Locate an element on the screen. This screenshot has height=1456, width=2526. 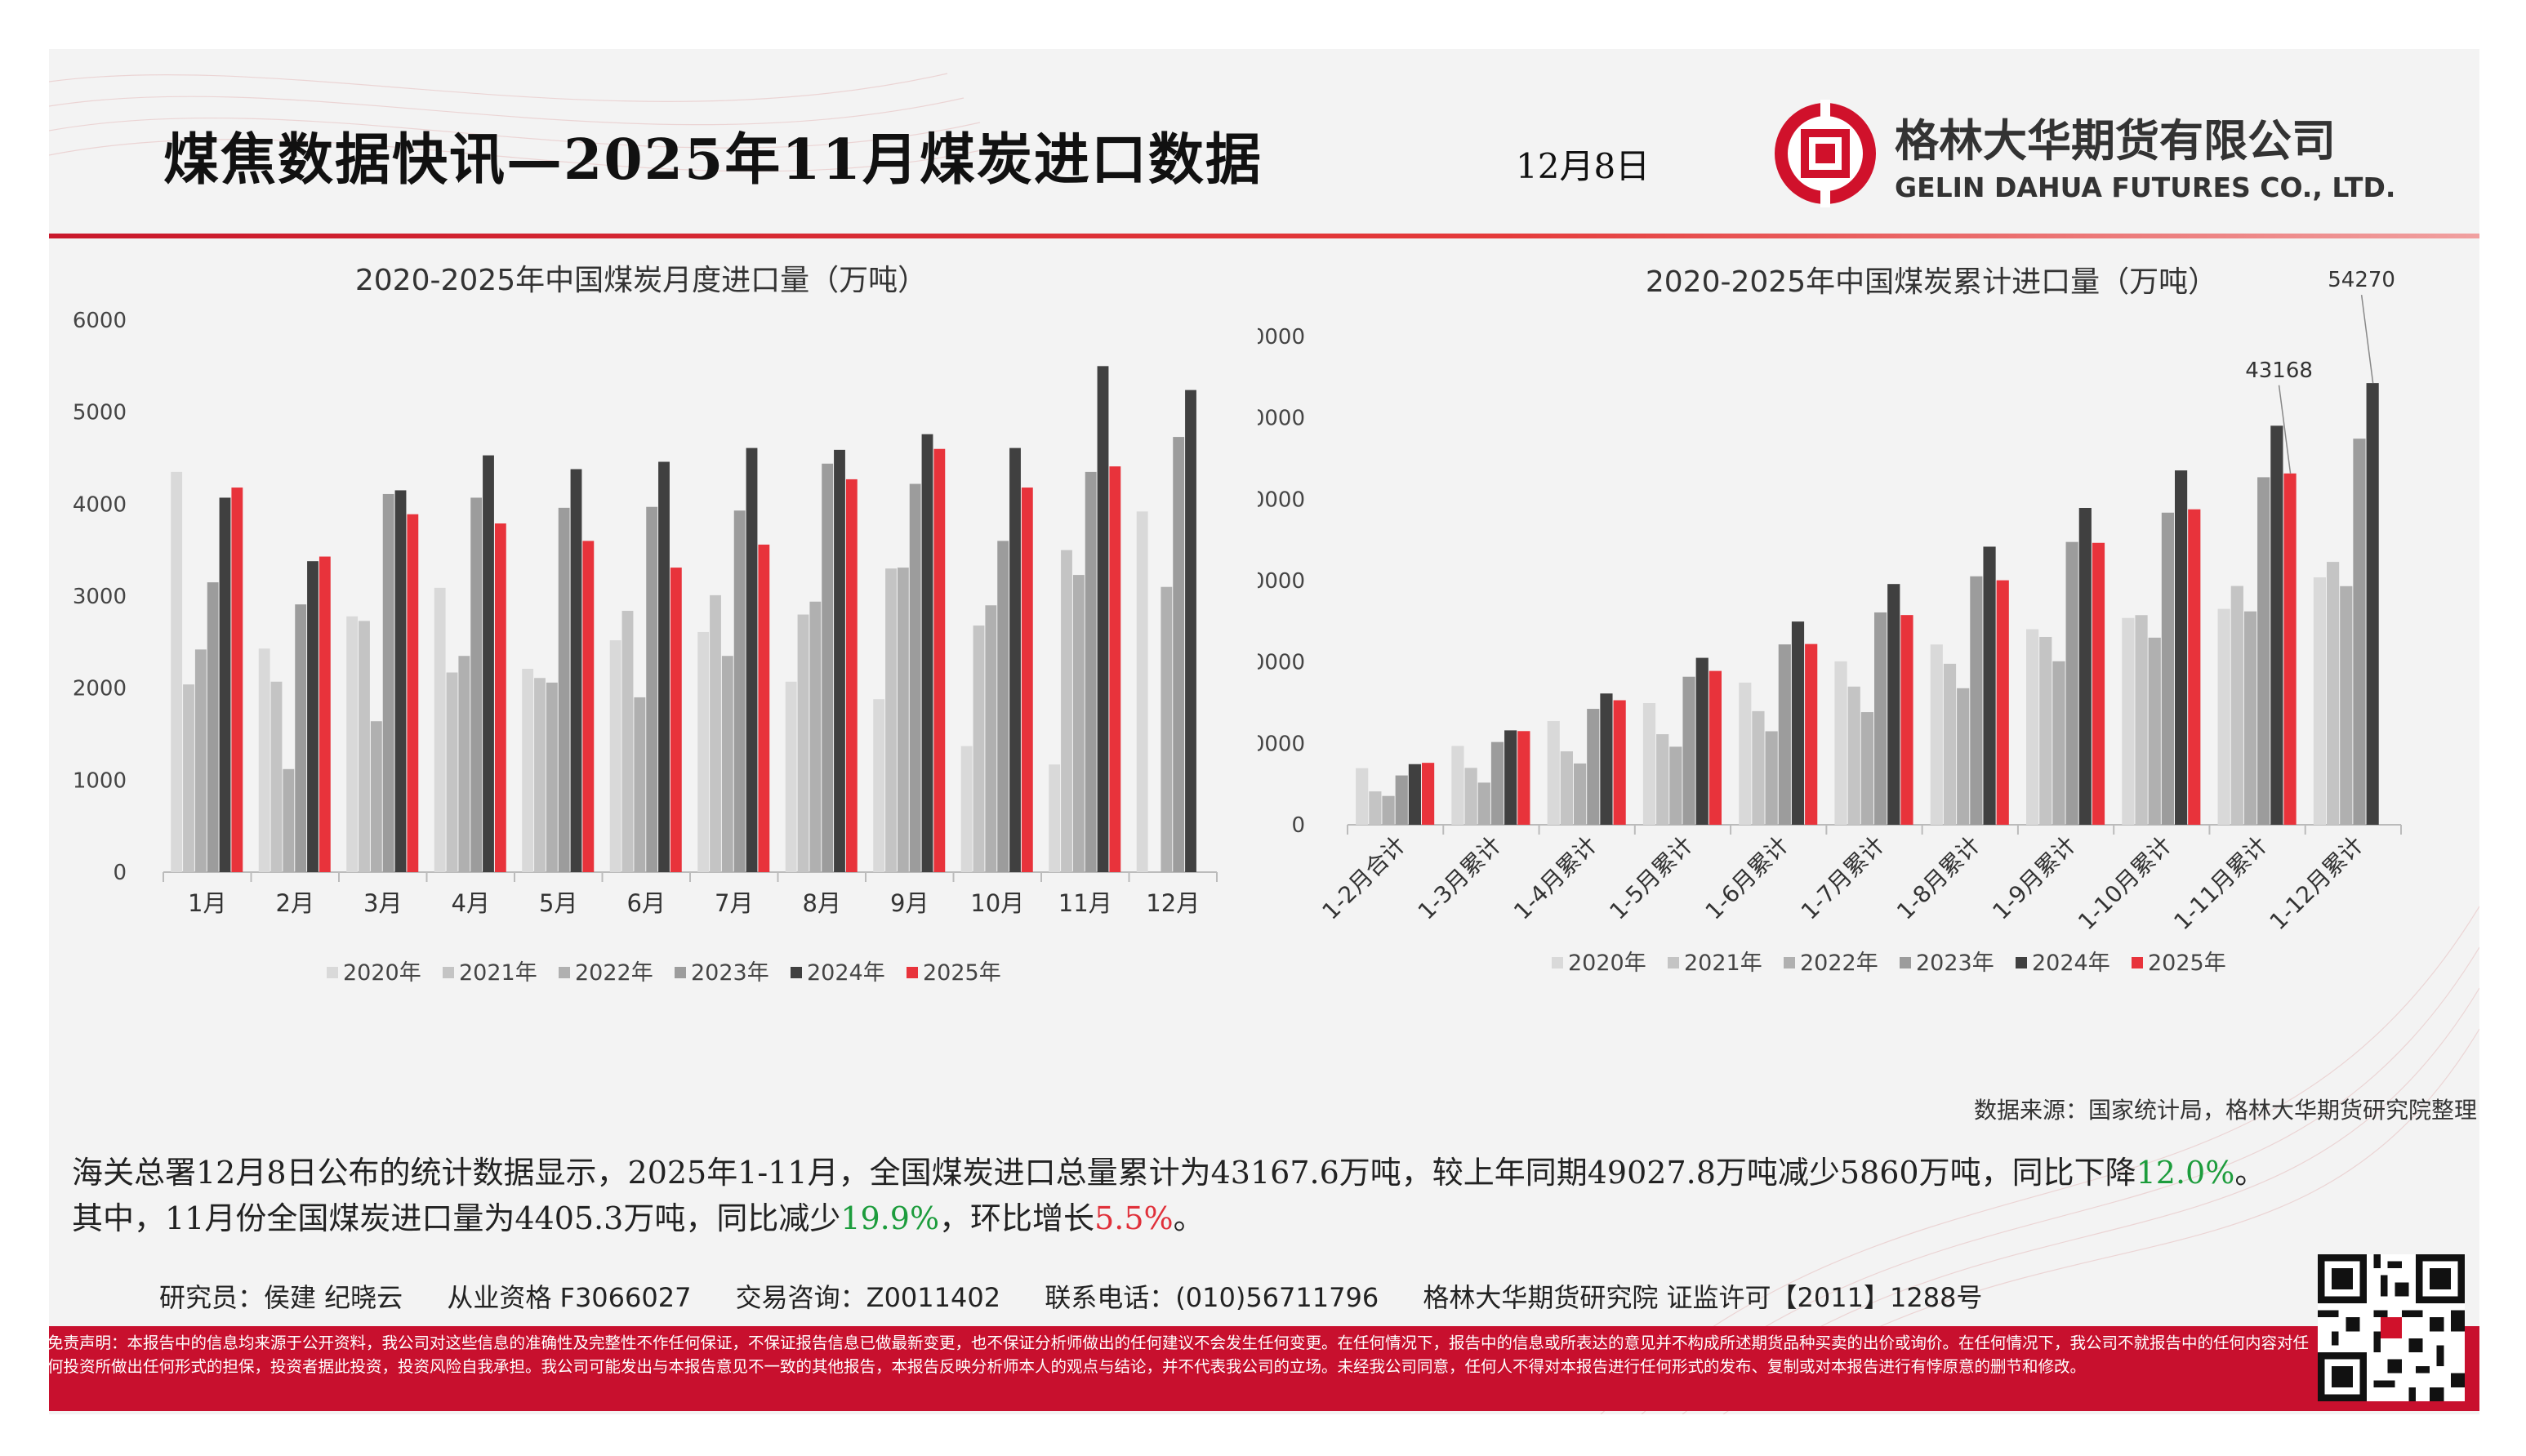
bar-2024年-1月 is located at coordinates (225, 685).